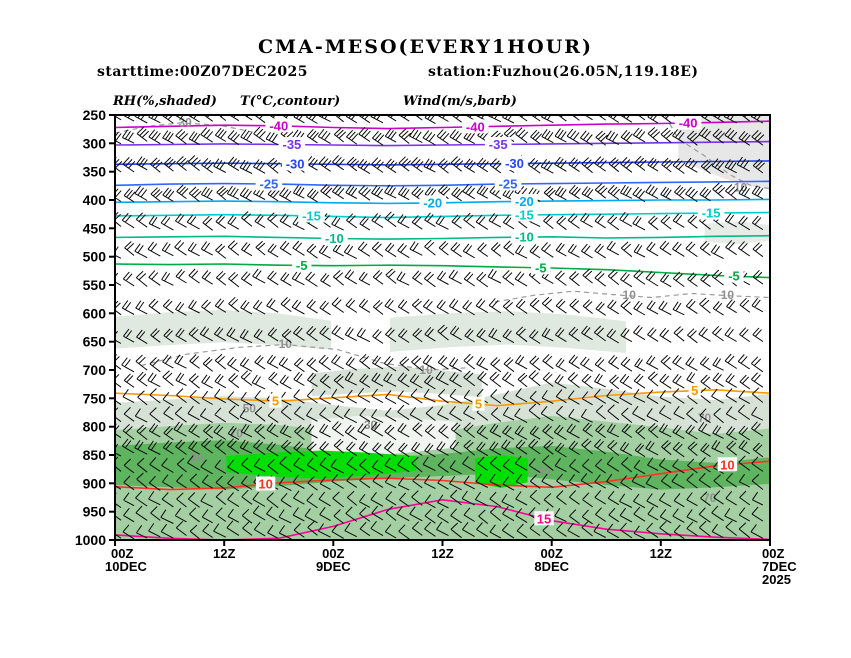 The width and height of the screenshot is (851, 658). Describe the element at coordinates (551, 566) in the screenshot. I see `svg-text: 8DEC` at that location.